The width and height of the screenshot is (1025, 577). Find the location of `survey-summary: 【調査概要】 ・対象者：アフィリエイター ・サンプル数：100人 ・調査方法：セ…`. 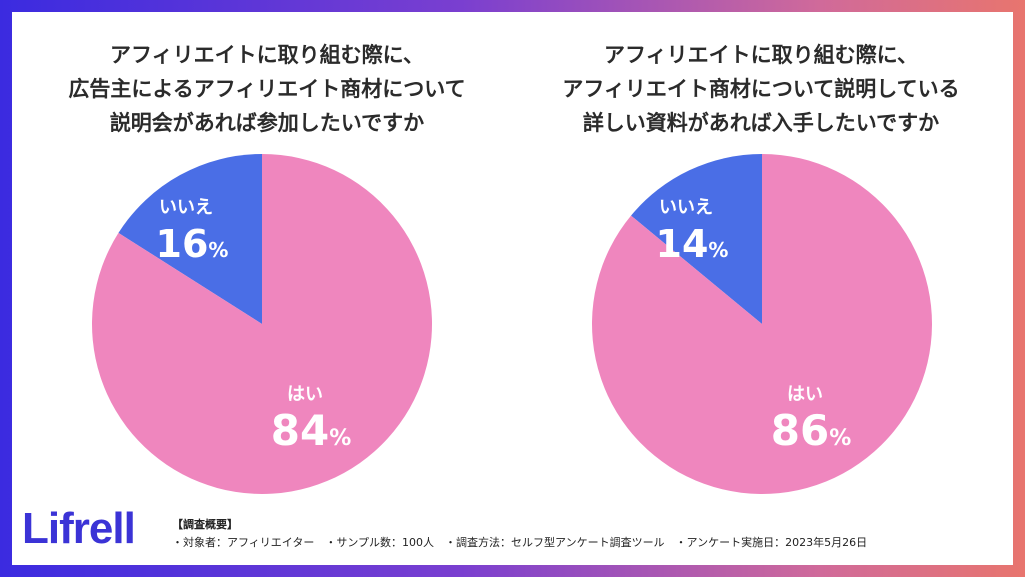

survey-summary: 【調査概要】 ・対象者：アフィリエイター ・サンプル数：100人 ・調査方法：セ… is located at coordinates (519, 534).